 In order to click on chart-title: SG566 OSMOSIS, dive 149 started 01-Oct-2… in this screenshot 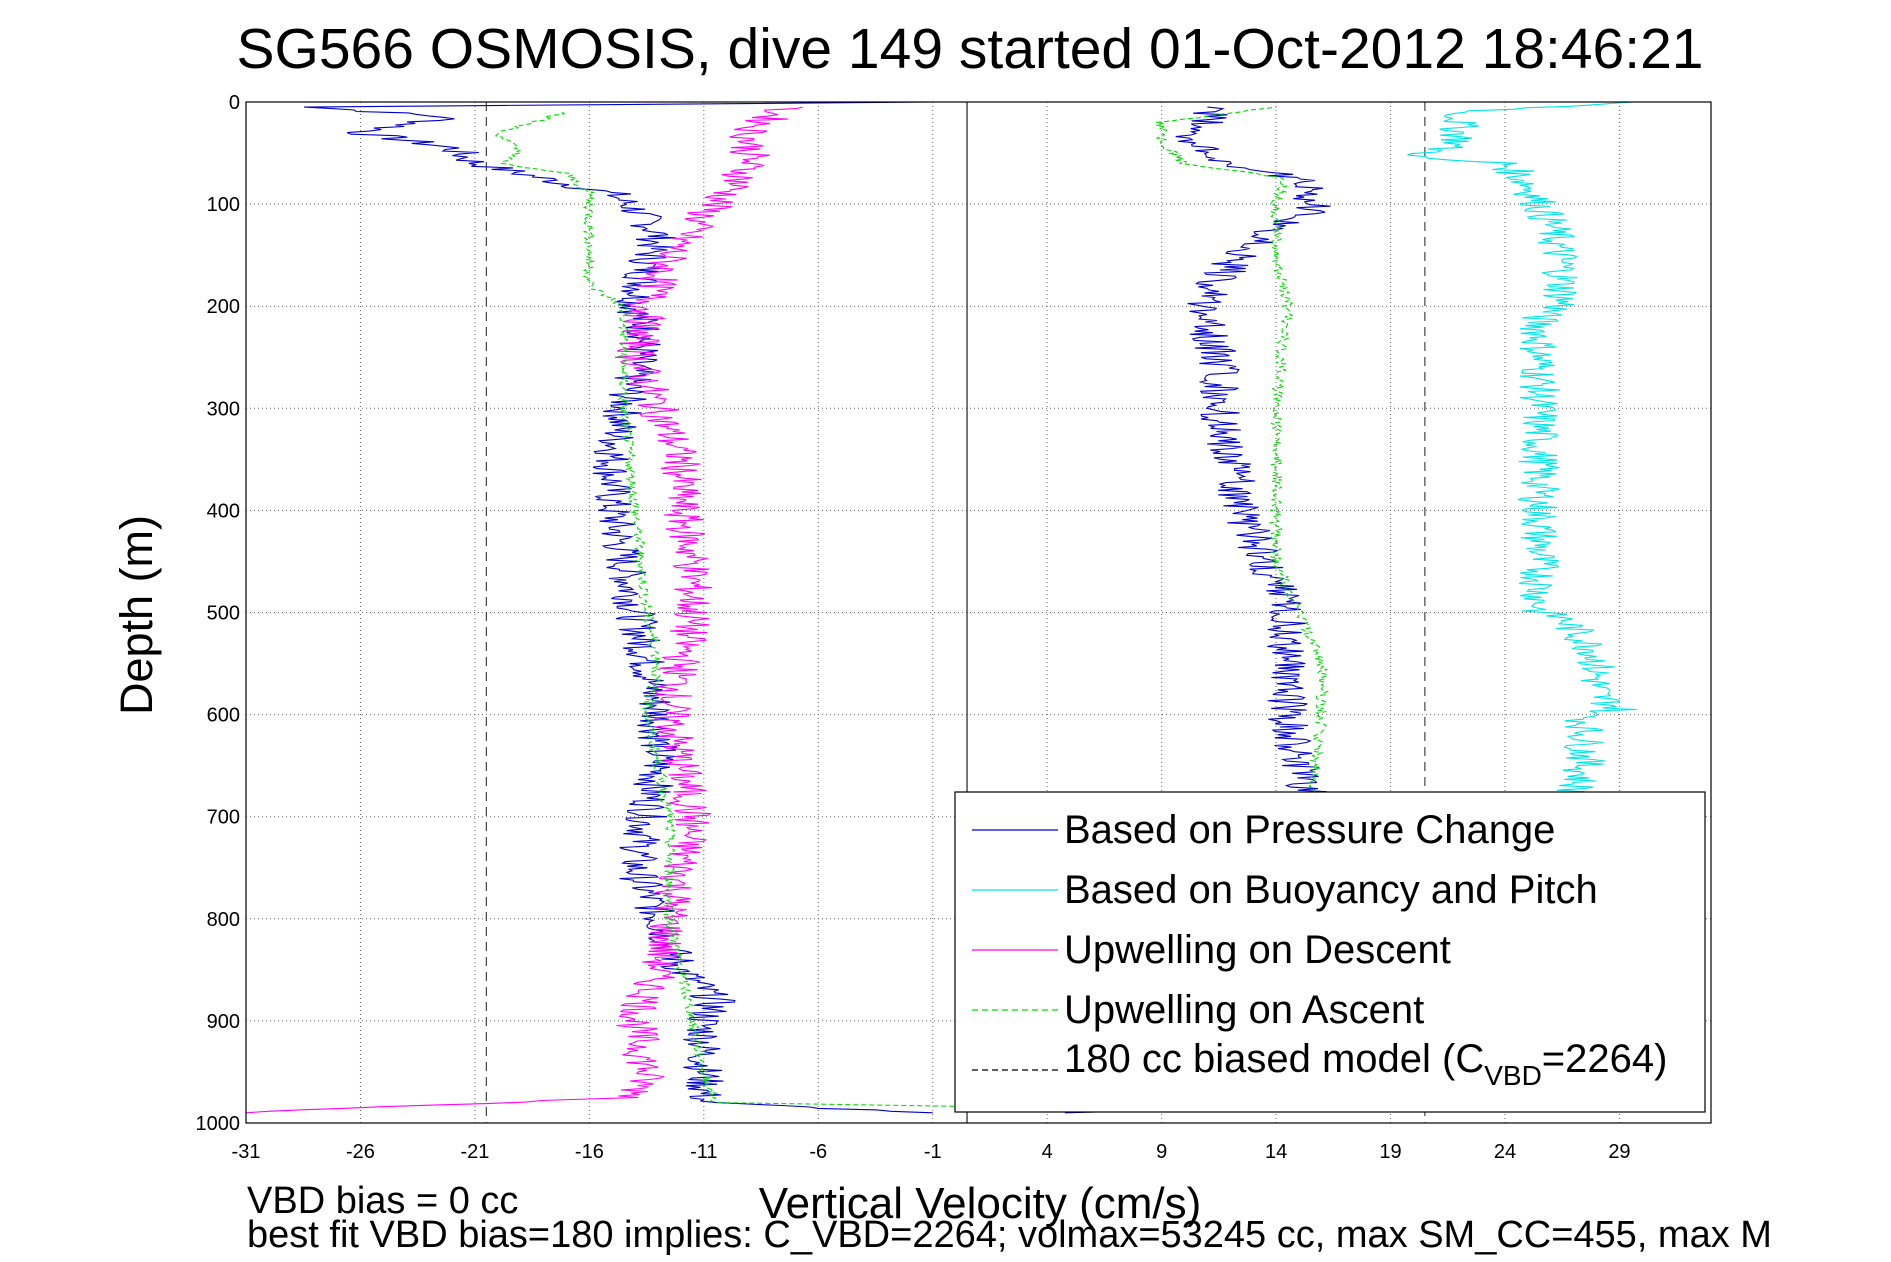, I will do `click(970, 49)`.